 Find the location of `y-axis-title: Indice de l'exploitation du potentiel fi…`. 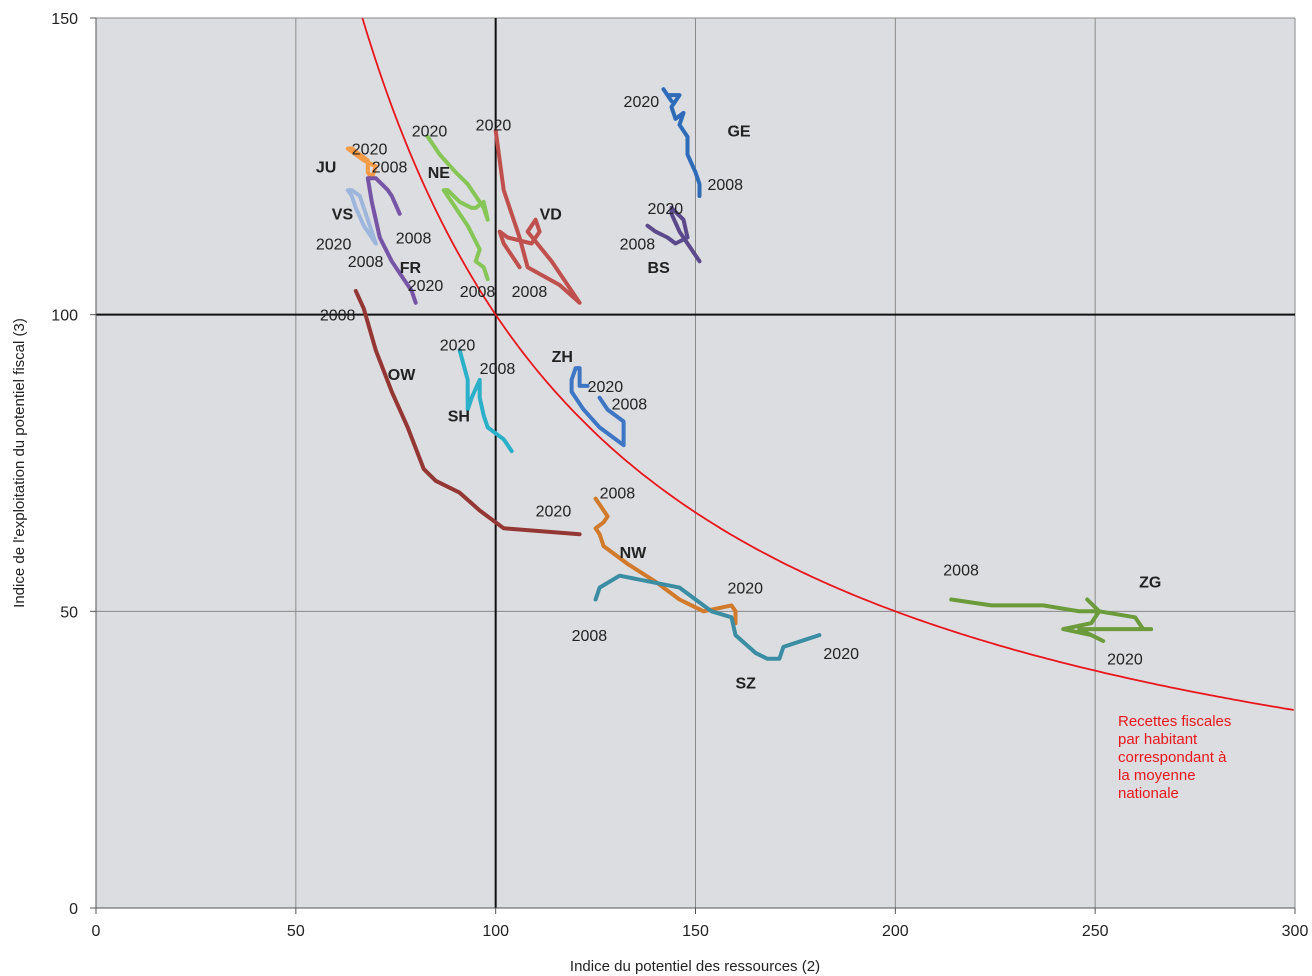

y-axis-title: Indice de l'exploitation du potentiel fi… is located at coordinates (19, 463).